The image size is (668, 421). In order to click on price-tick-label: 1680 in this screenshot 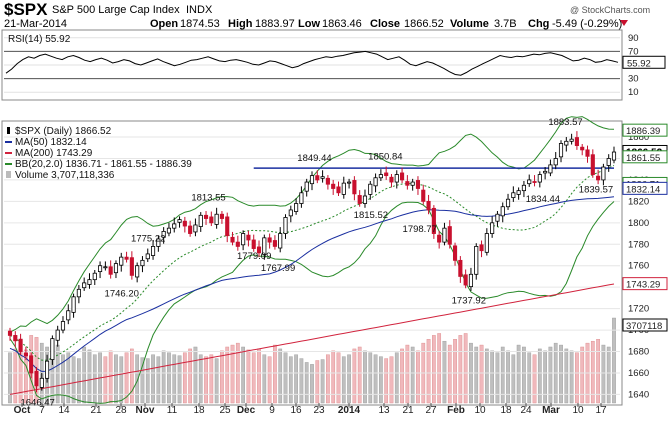, I will do `click(638, 352)`.